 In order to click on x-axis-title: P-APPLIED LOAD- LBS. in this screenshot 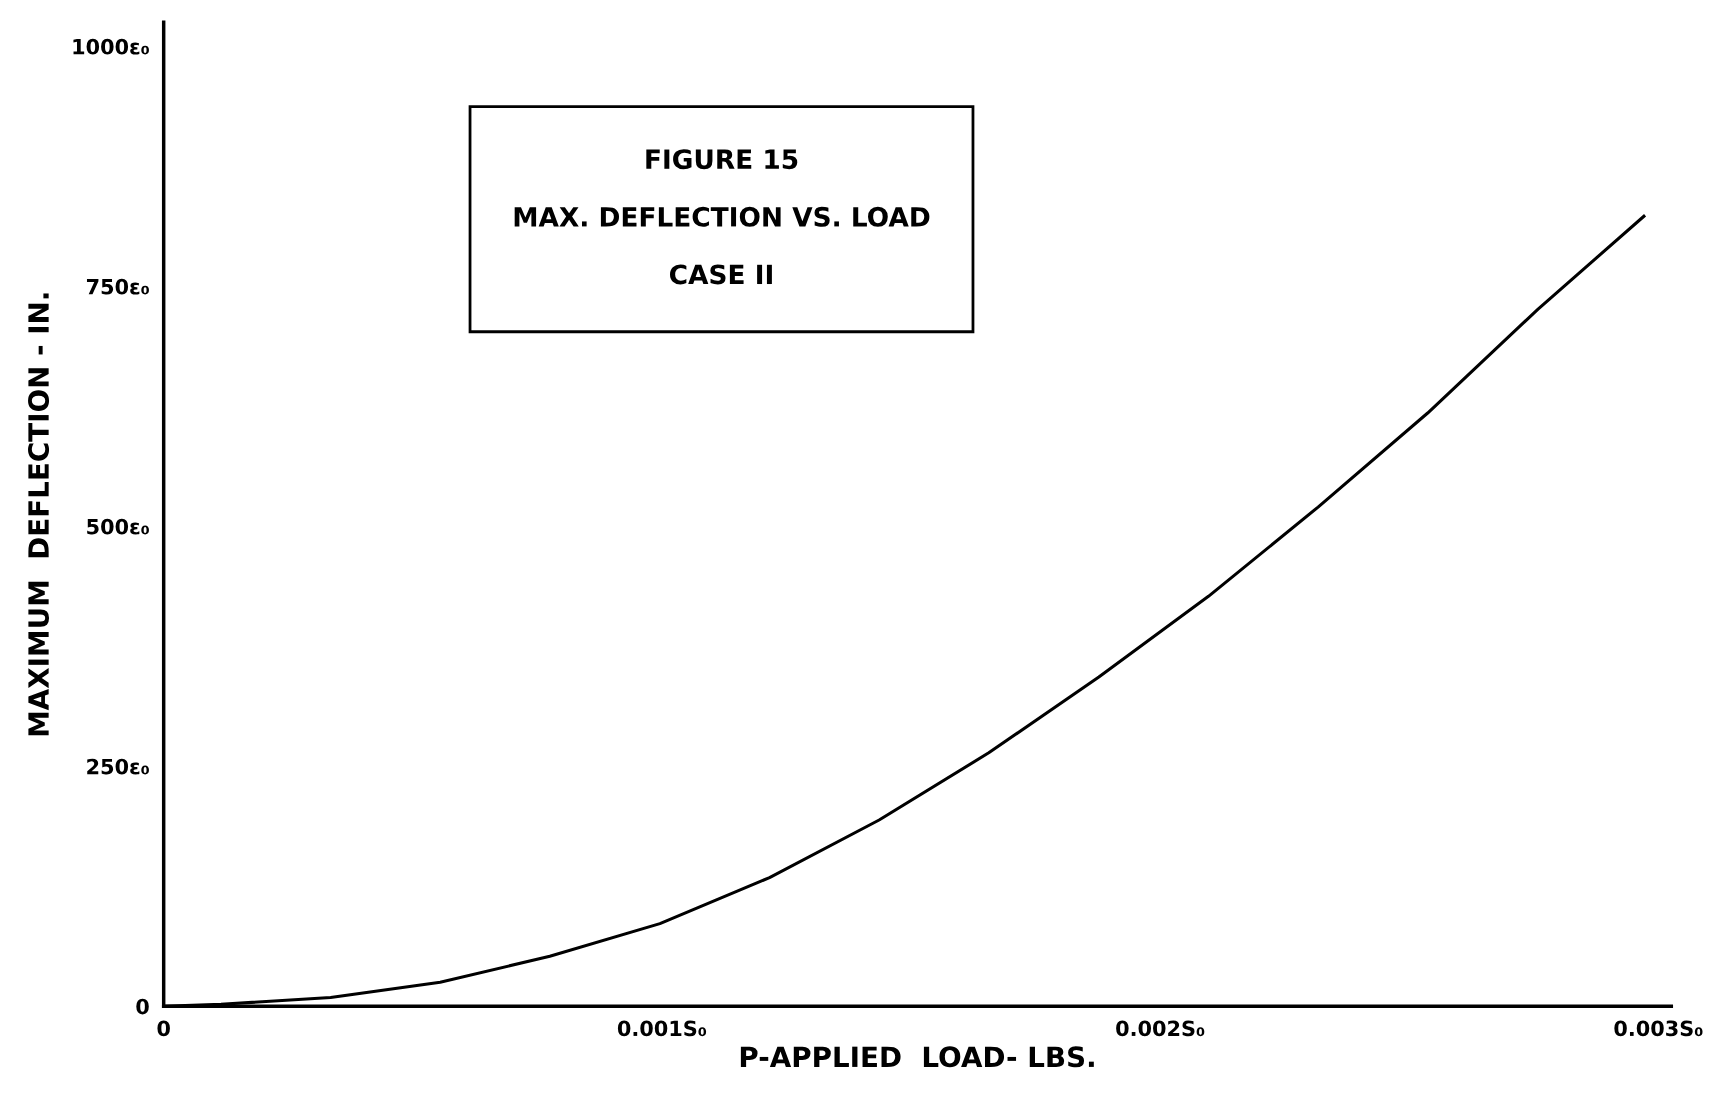, I will do `click(917, 1057)`.